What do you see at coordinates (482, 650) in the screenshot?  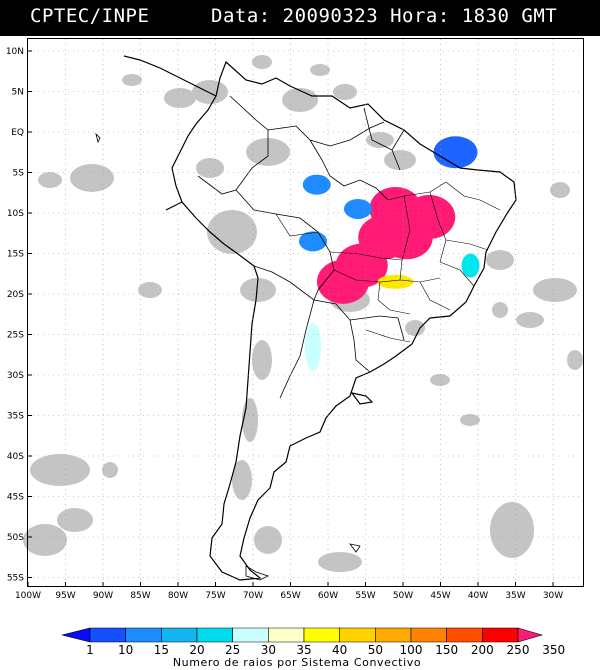 I see `legend-value: 200` at bounding box center [482, 650].